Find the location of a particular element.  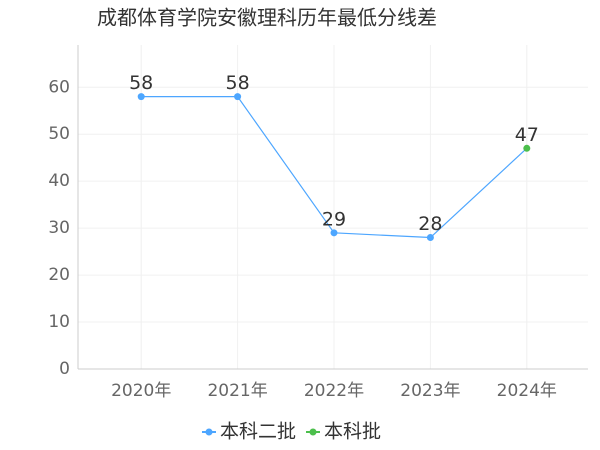

connector is located at coordinates (478, 192).